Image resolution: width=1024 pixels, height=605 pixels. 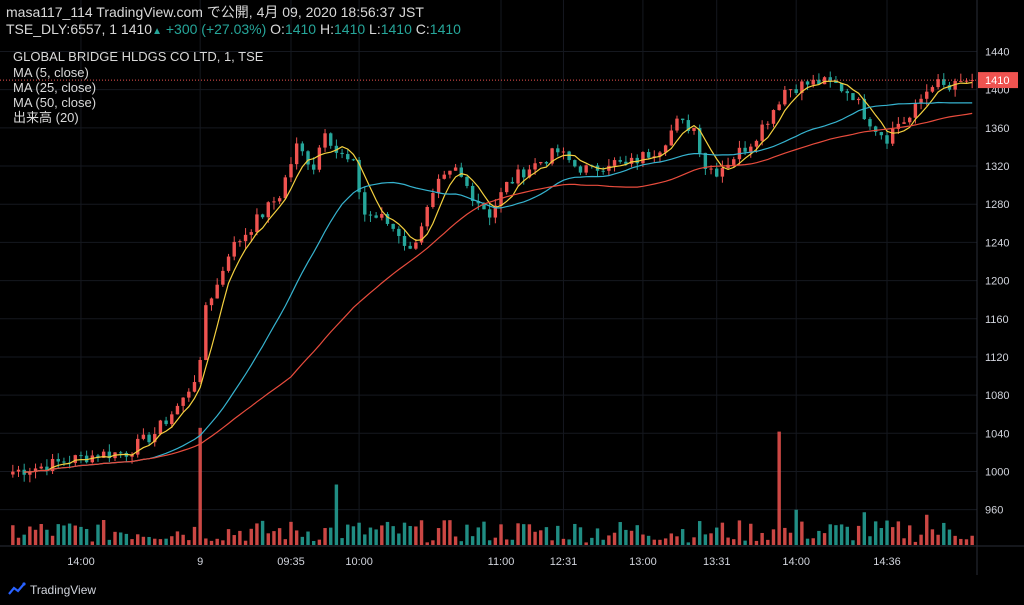 I want to click on price-tick-label: 1240, so click(x=997, y=243).